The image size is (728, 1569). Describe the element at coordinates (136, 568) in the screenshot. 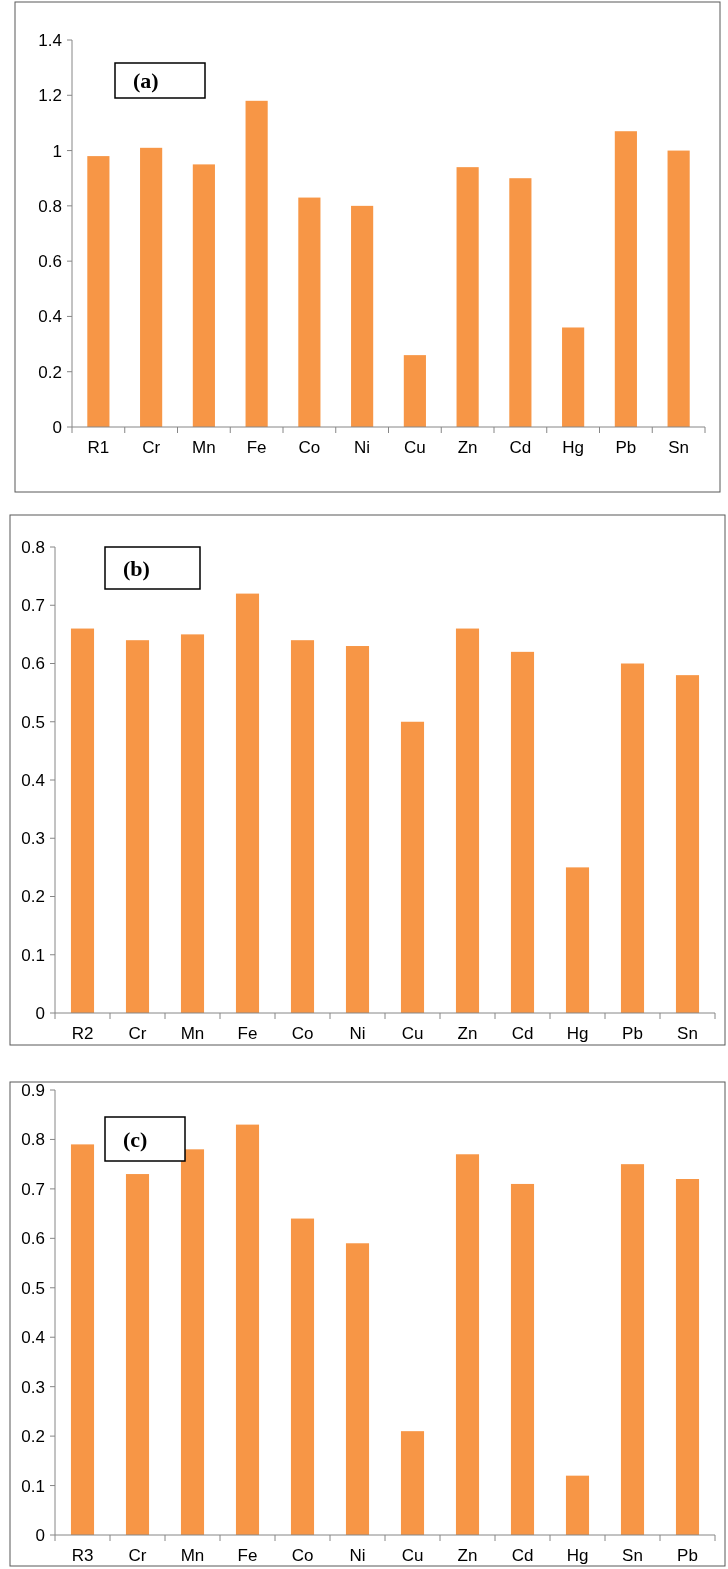

I see `annotation: (b)` at that location.